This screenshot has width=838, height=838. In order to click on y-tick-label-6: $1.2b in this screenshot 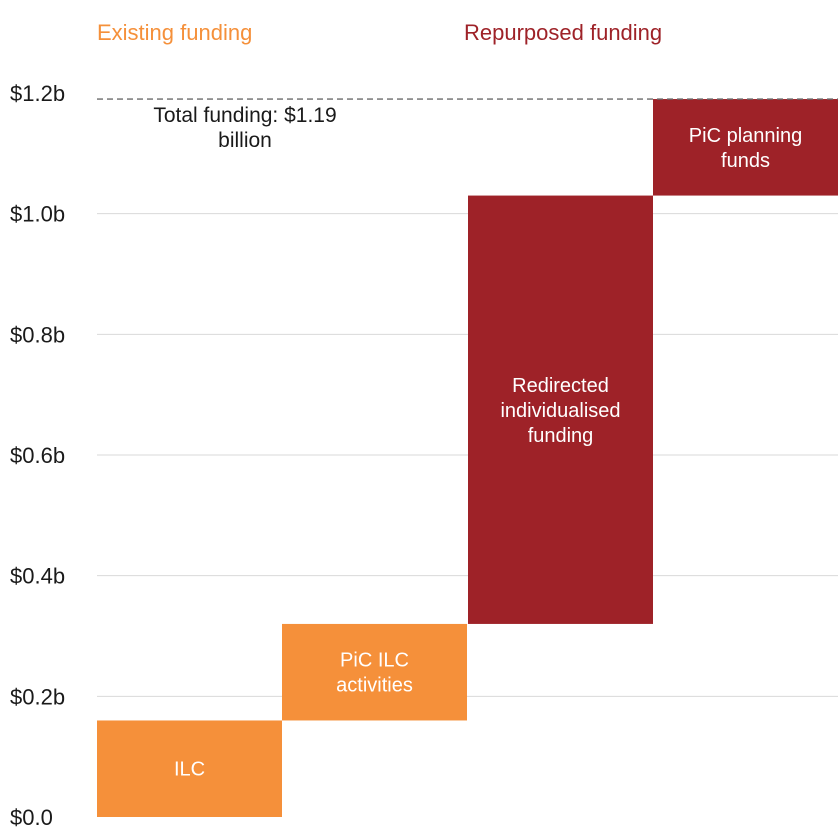, I will do `click(37, 93)`.